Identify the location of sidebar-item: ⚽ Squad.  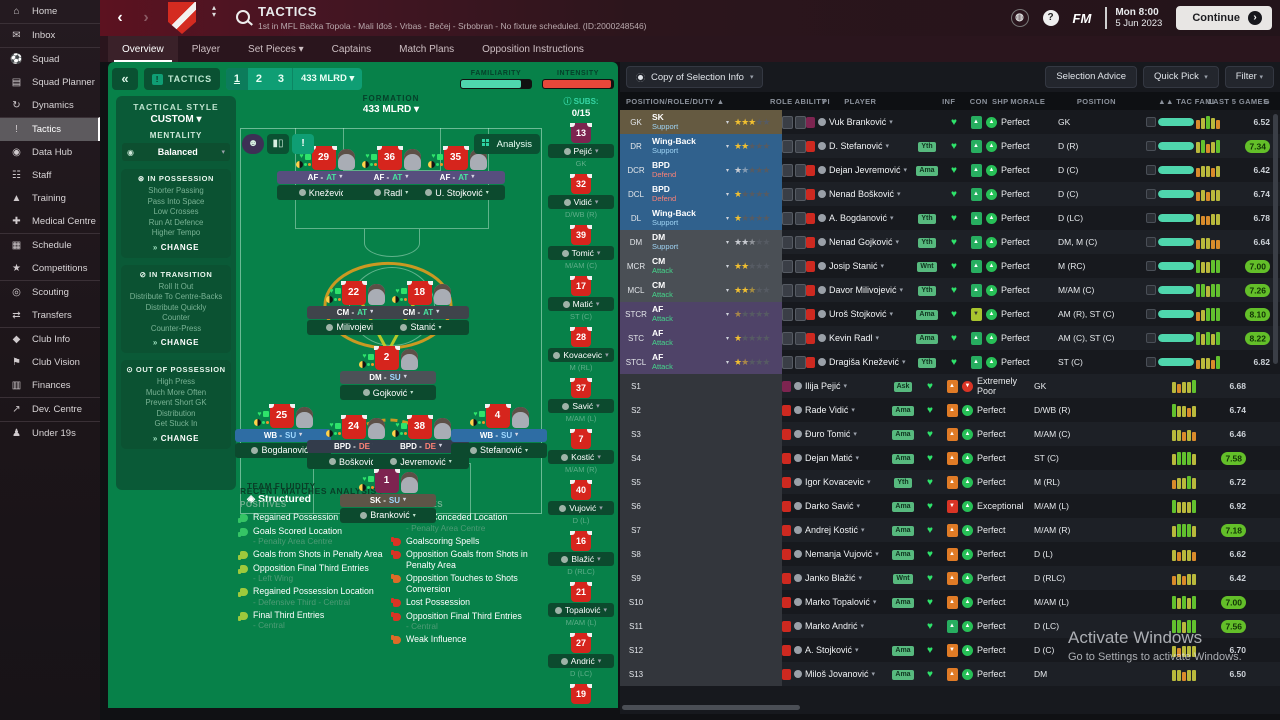
(50, 59).